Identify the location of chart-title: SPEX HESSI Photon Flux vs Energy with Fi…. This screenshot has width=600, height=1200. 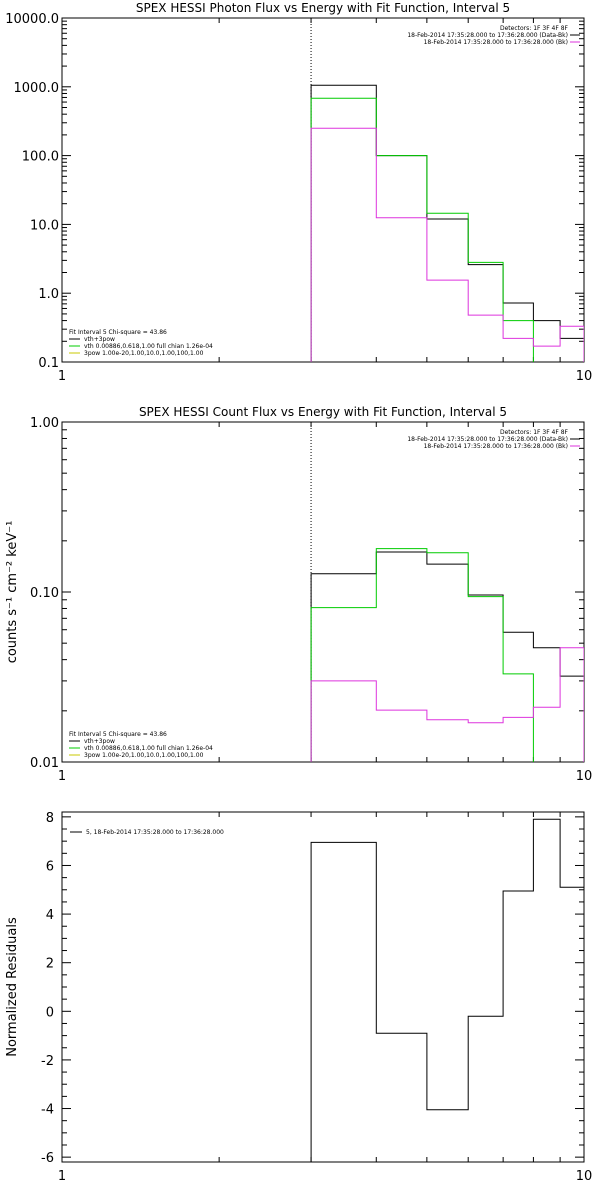
(323, 8).